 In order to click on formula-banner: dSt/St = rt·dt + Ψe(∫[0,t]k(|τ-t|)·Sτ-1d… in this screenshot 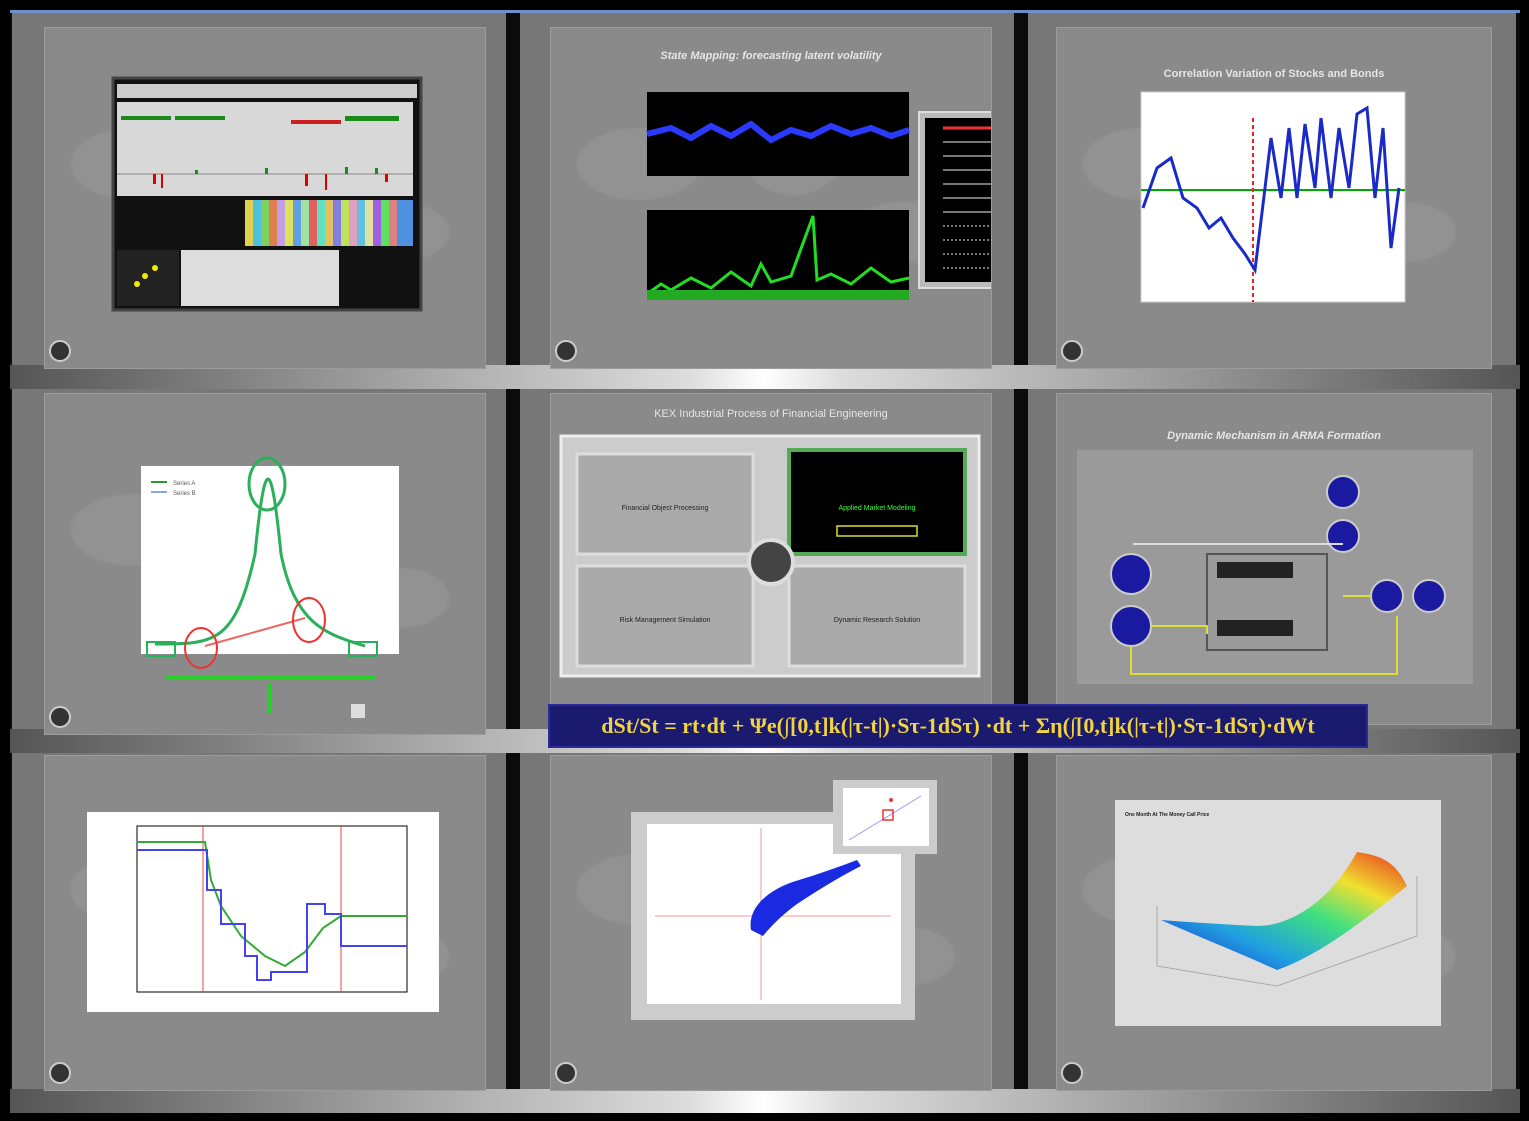, I will do `click(958, 726)`.